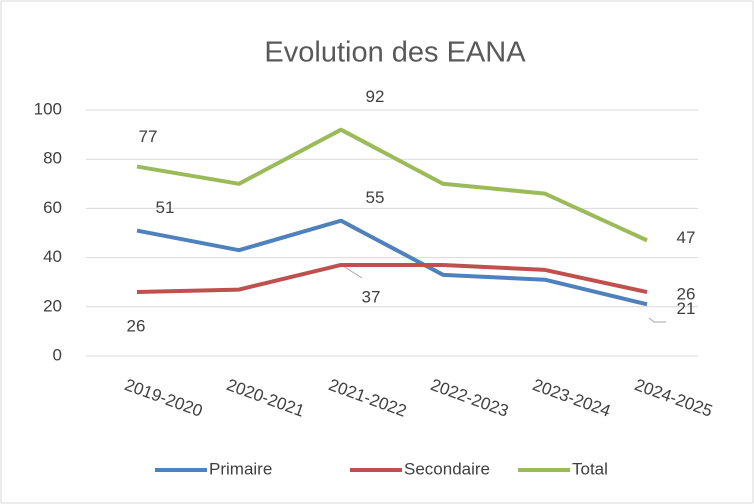 The width and height of the screenshot is (754, 504). What do you see at coordinates (240, 468) in the screenshot?
I see `legend-label: Primaire` at bounding box center [240, 468].